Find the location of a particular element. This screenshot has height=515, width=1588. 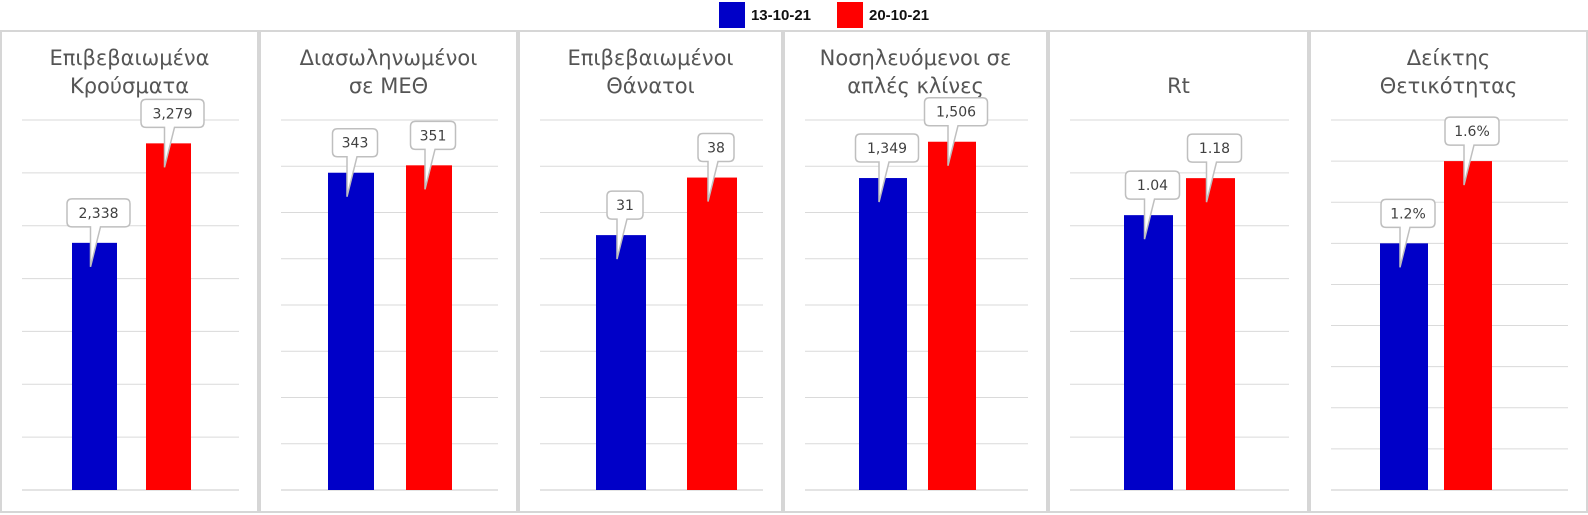

panel-title: Rt is located at coordinates (1178, 86).